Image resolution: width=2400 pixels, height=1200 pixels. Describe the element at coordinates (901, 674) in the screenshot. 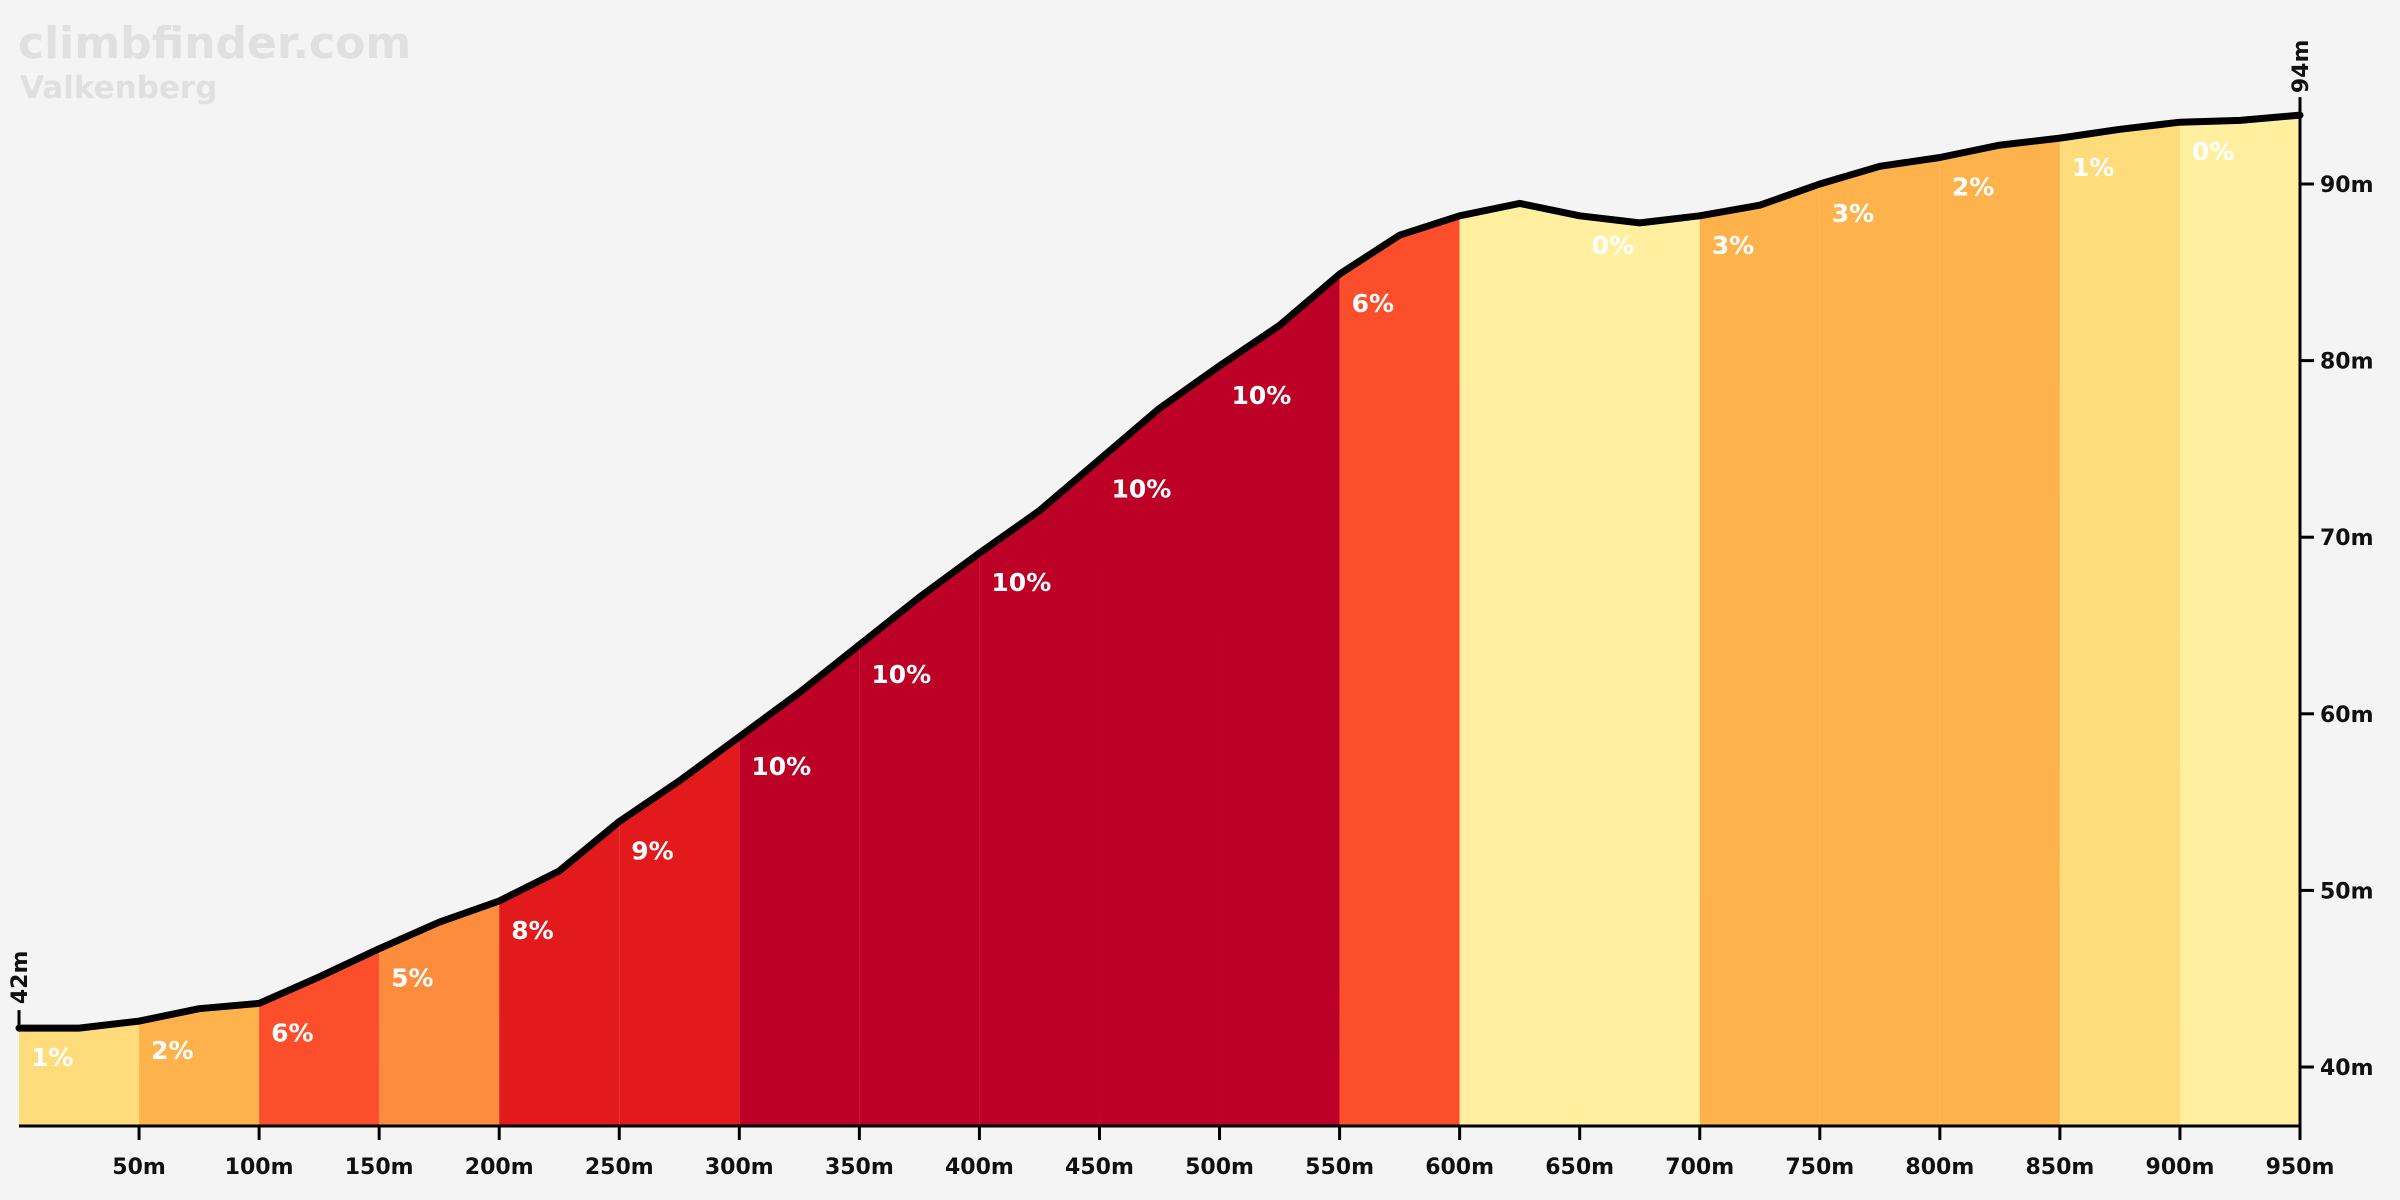

I see `gradient-label-8: 10%` at that location.